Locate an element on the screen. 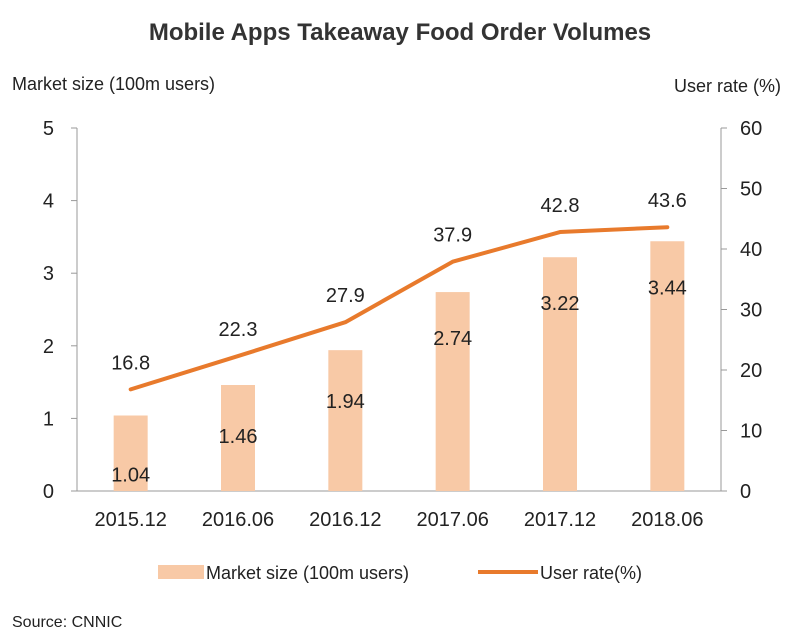  legend-bar-label: Market size (100m users) is located at coordinates (307, 573).